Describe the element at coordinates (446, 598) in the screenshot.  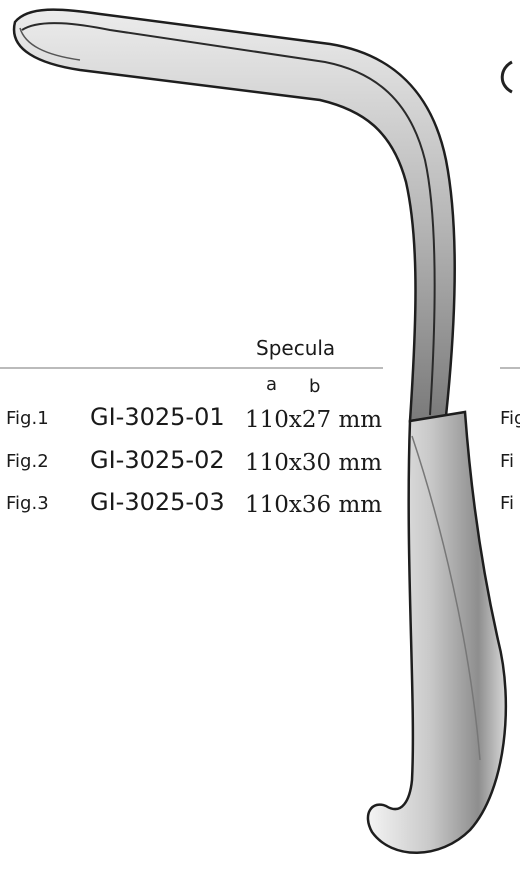
I see `handle-shade` at that location.